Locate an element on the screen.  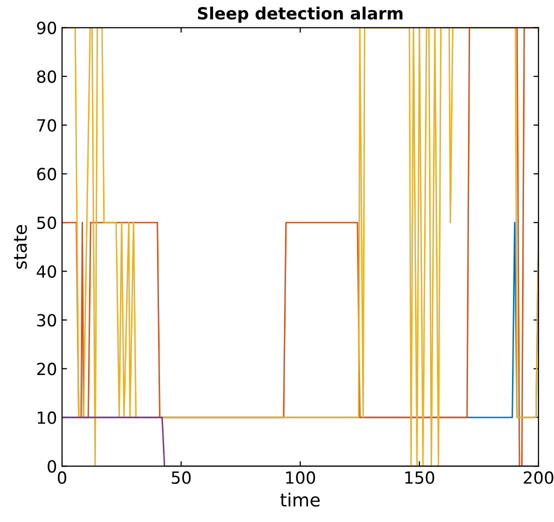
y-tick-label: 90 is located at coordinates (46, 28).